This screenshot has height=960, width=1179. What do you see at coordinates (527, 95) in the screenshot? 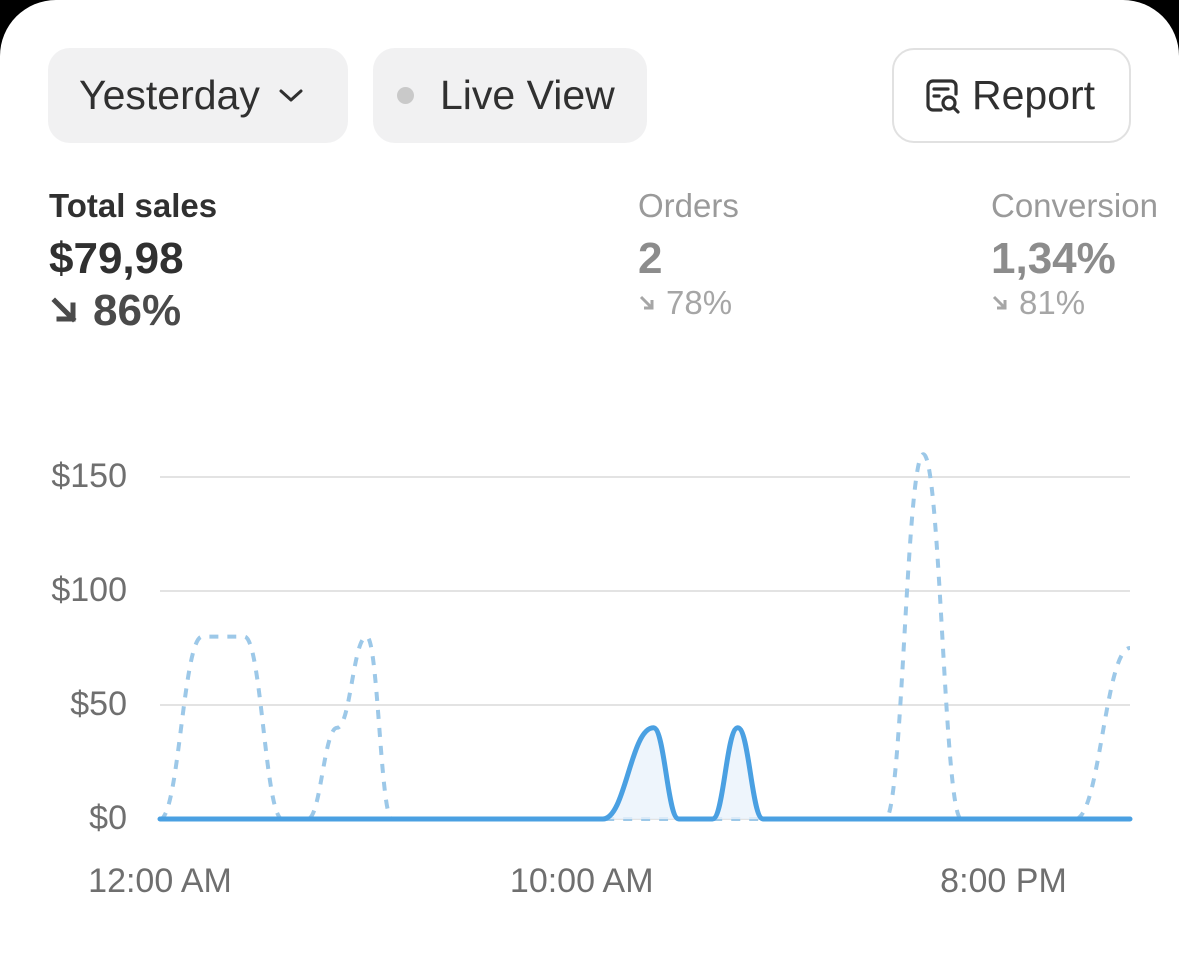
I see `live-view-label: Live View` at bounding box center [527, 95].